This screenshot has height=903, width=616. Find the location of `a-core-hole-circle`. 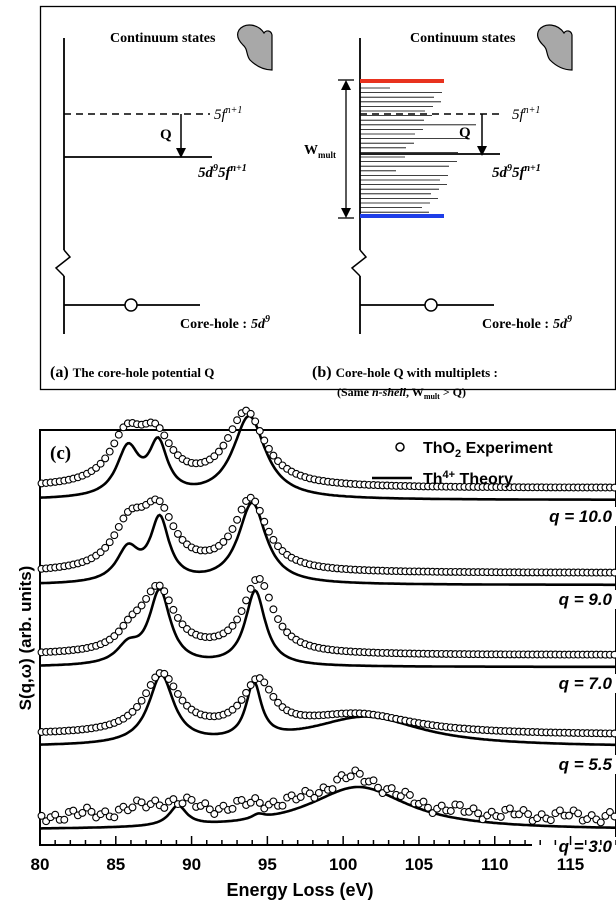

a-core-hole-circle is located at coordinates (131, 305).